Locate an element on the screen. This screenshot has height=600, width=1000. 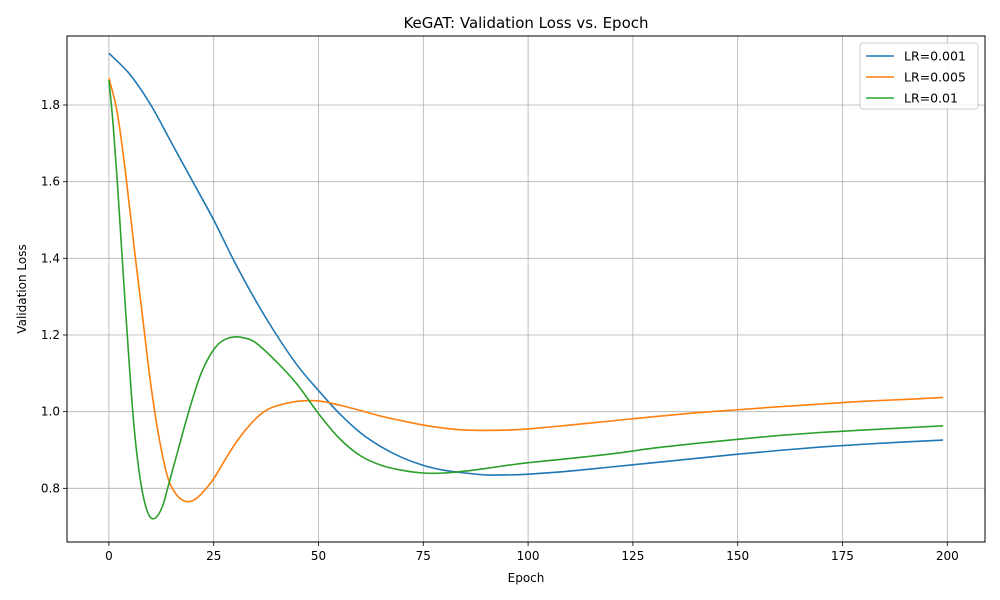
y-tick-label: 1.0 is located at coordinates (50, 412).